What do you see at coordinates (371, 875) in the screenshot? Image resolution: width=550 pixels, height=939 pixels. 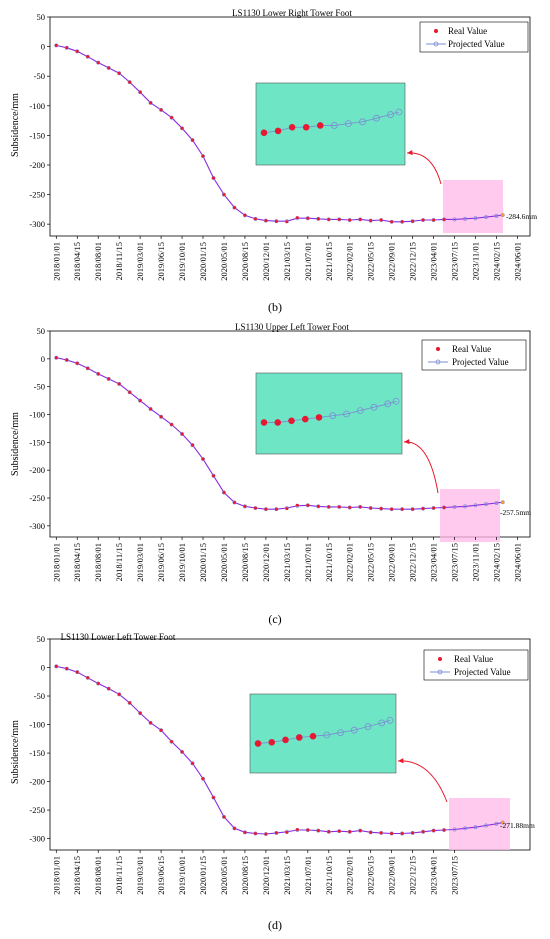 I see `x-tick-label: 2022/05/15` at bounding box center [371, 875].